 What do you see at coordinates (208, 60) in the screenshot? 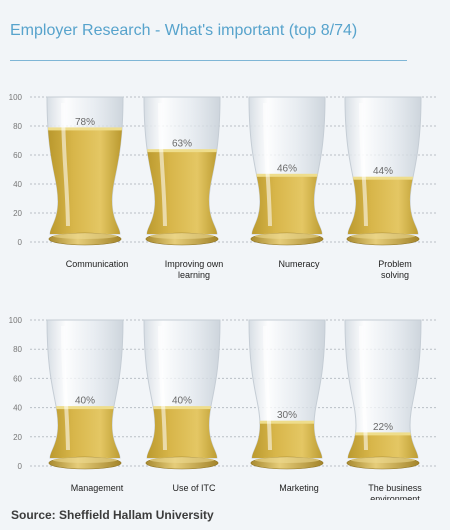
I see `title-divider` at bounding box center [208, 60].